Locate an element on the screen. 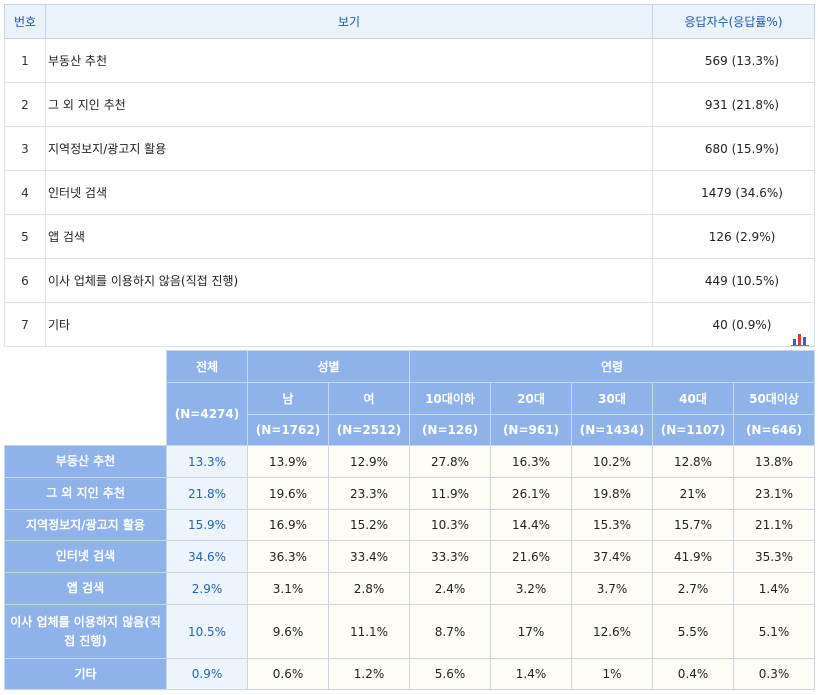  subgroup-n: (N=2512) is located at coordinates (369, 430).